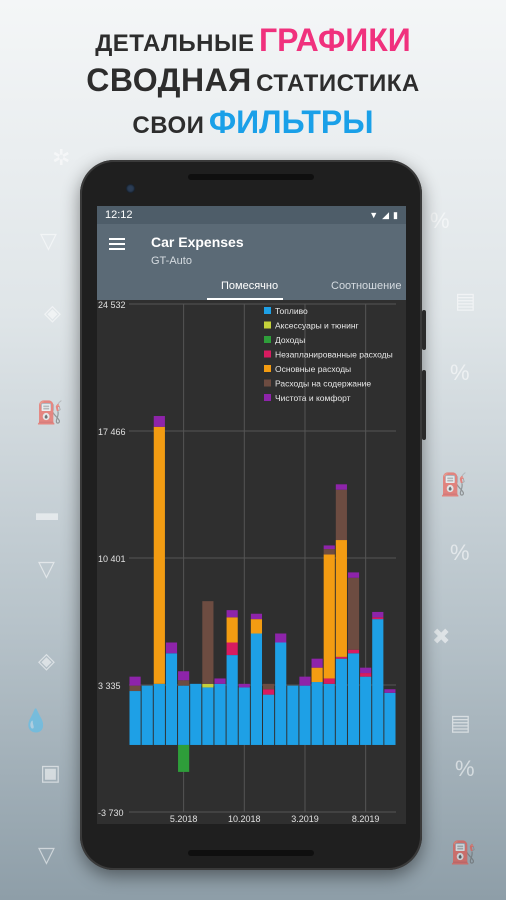 The image size is (506, 900). What do you see at coordinates (208, 685) in the screenshot?
I see `bar-segment-accessories` at bounding box center [208, 685].